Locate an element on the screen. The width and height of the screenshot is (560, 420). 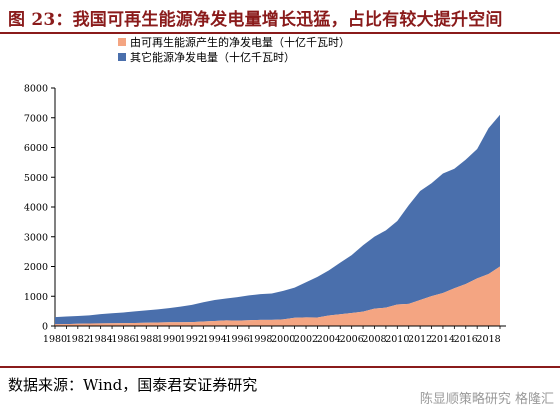
x-tick-label: 2010 is located at coordinates (397, 339).